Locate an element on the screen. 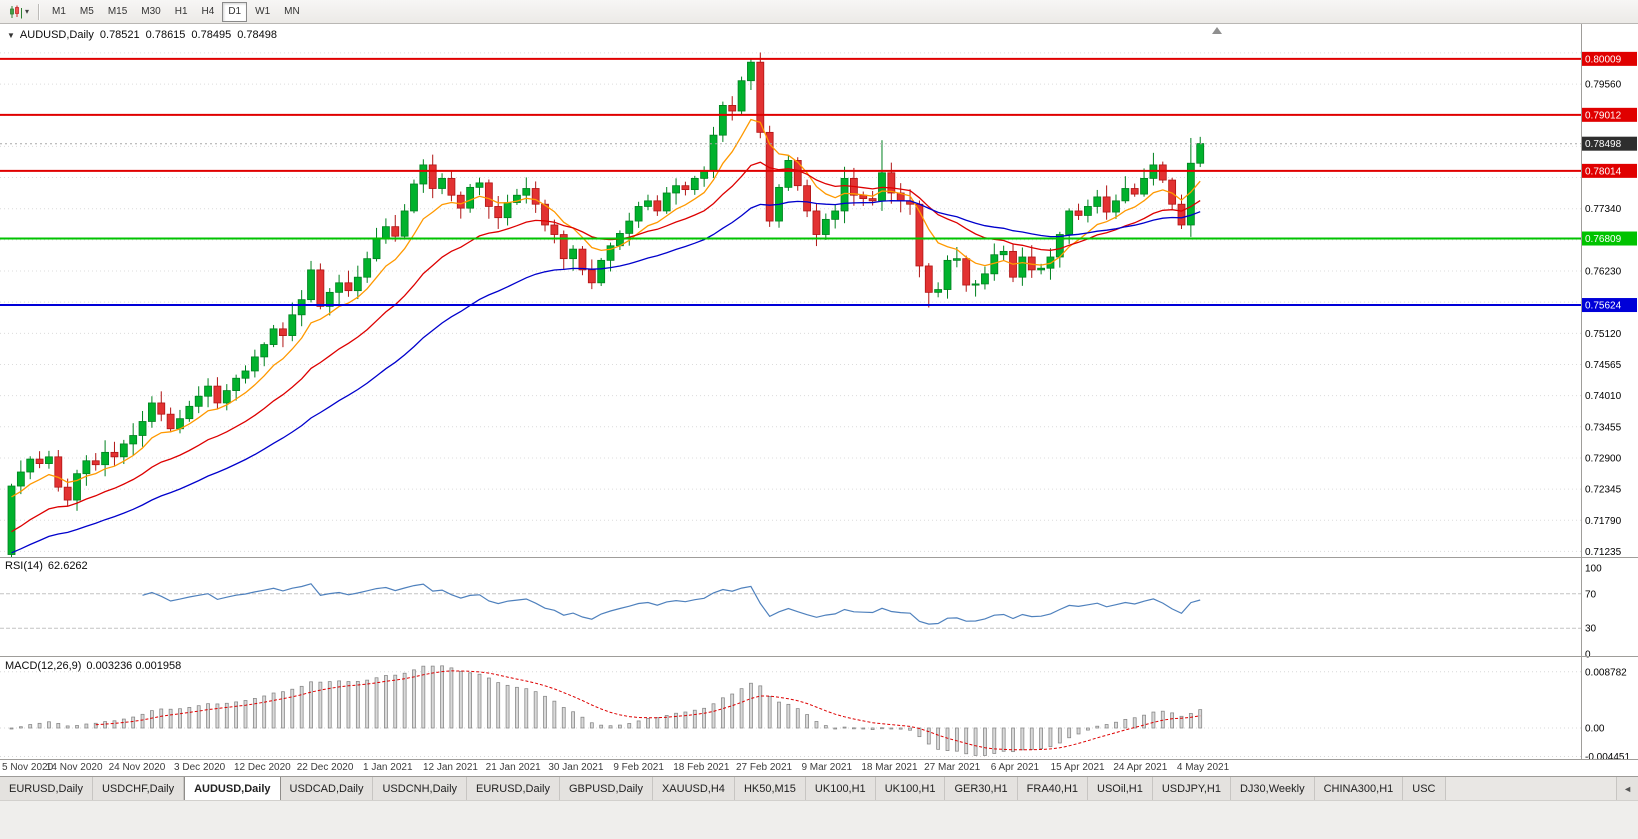 The image size is (1638, 839). rsi-tick-label: 70 is located at coordinates (1591, 594).